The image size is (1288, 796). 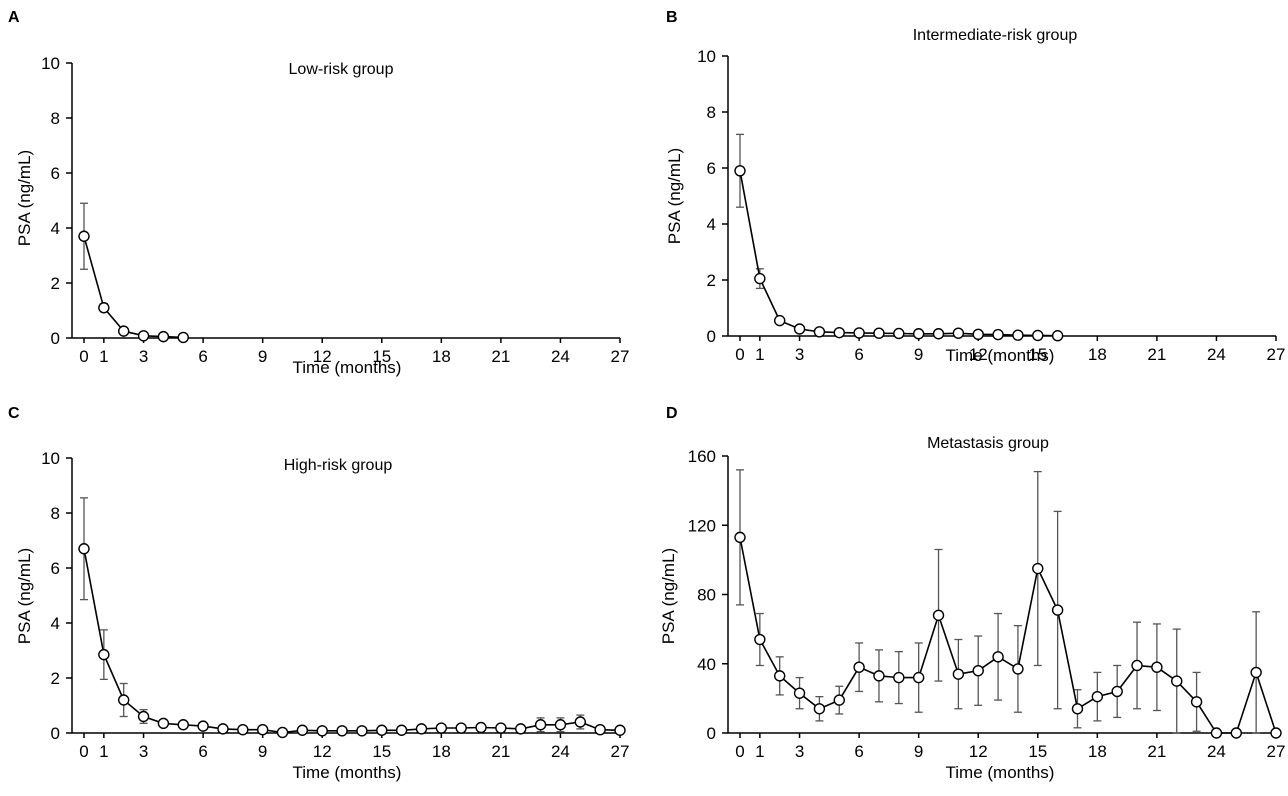 What do you see at coordinates (702, 525) in the screenshot?
I see `y-tick-label: 120` at bounding box center [702, 525].